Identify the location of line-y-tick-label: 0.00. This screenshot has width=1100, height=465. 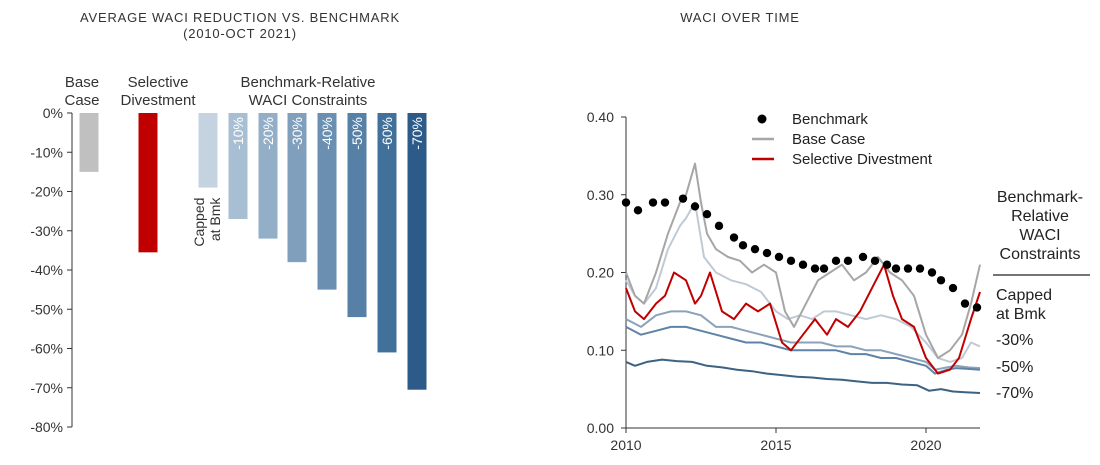
(600, 428).